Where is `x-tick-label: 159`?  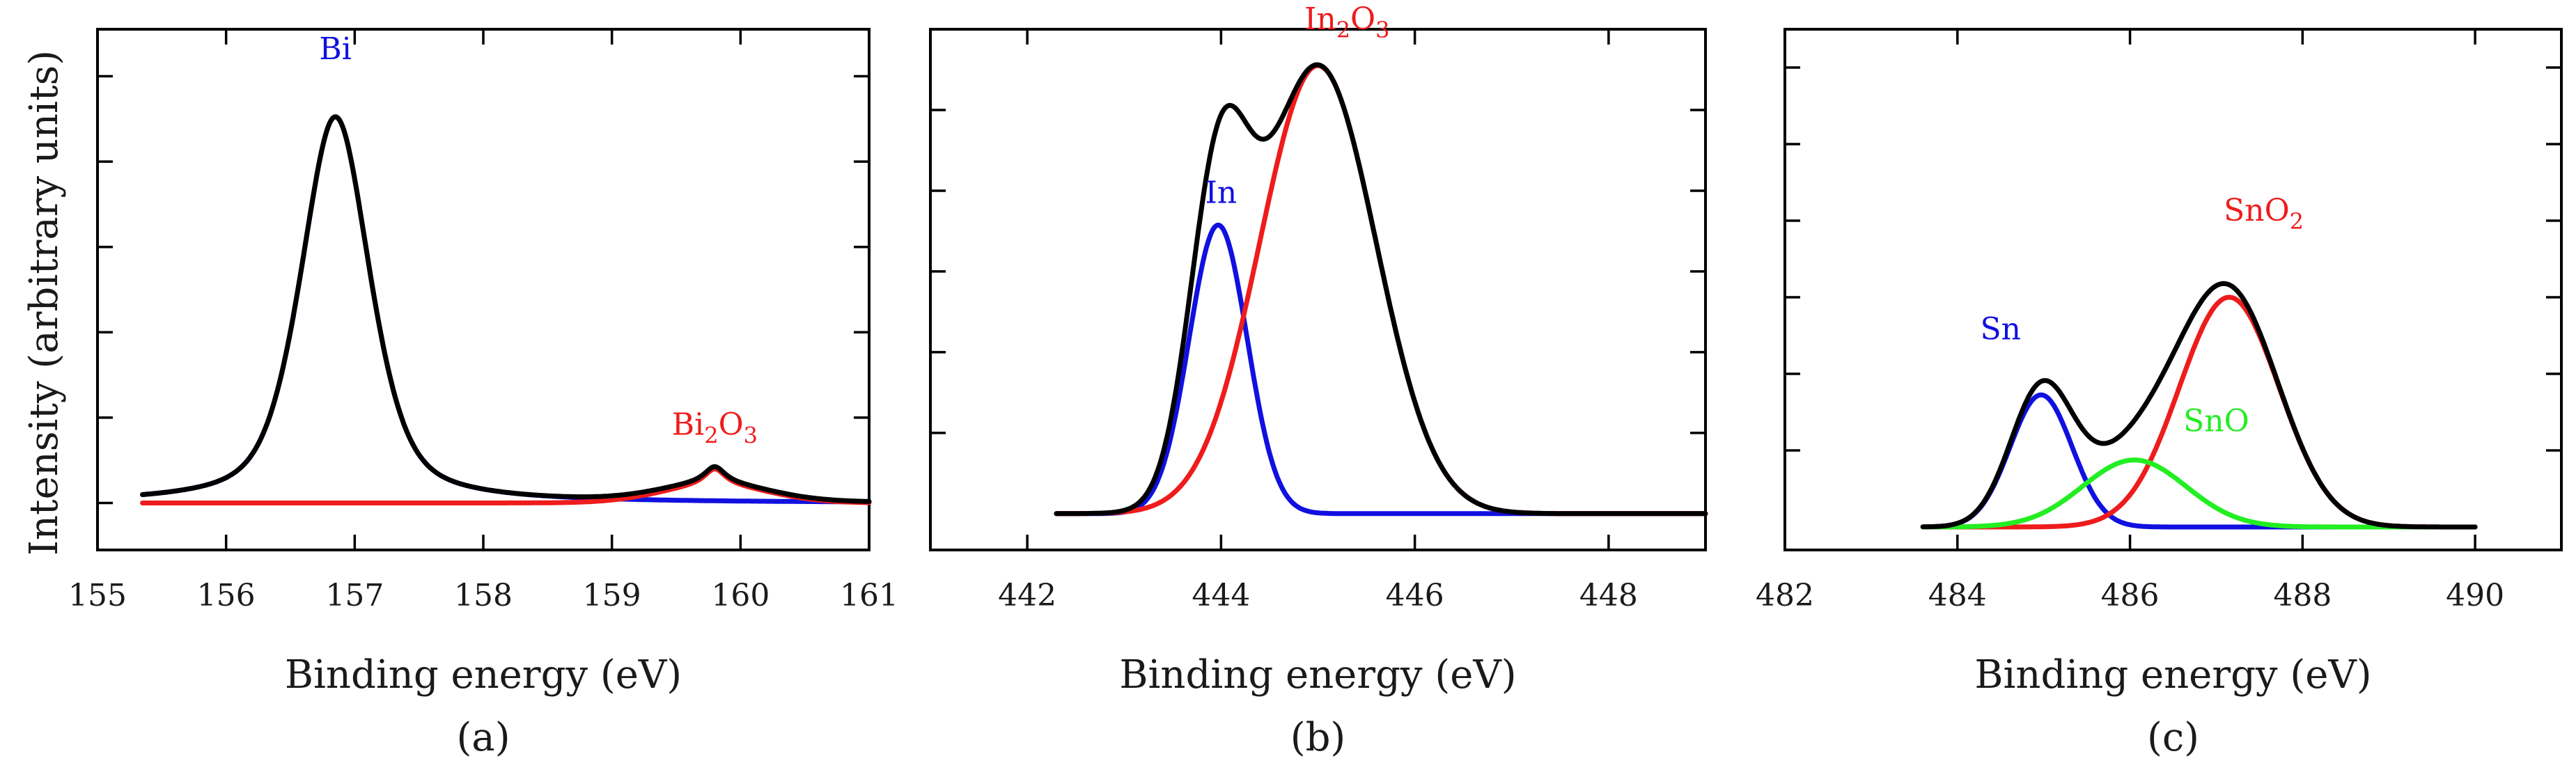 x-tick-label: 159 is located at coordinates (612, 595).